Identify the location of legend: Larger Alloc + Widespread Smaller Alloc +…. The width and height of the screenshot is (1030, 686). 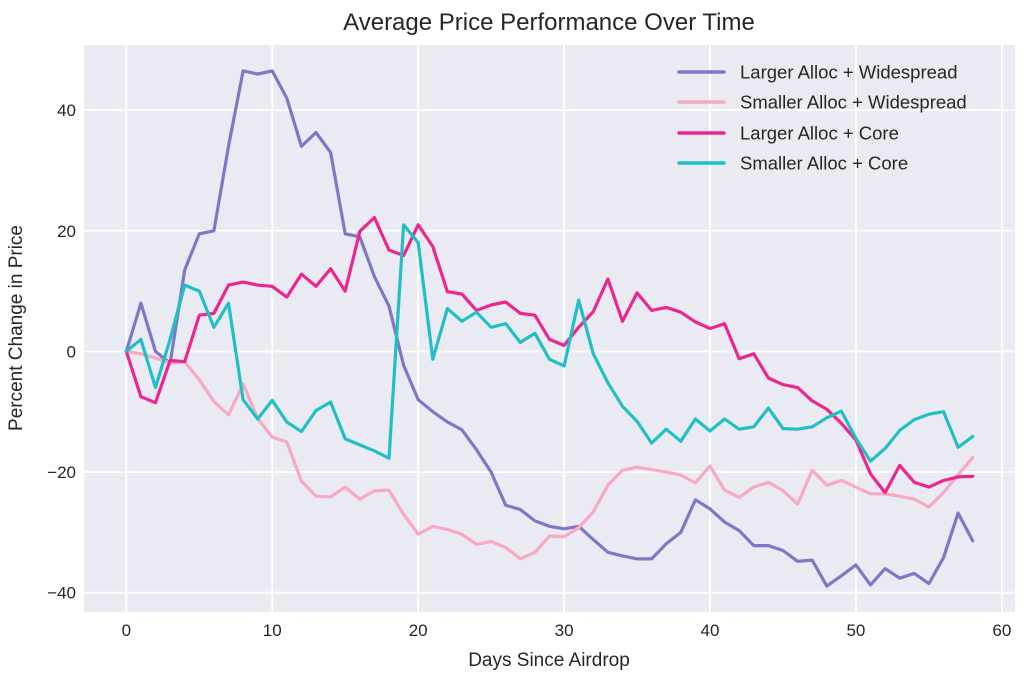
(822, 118).